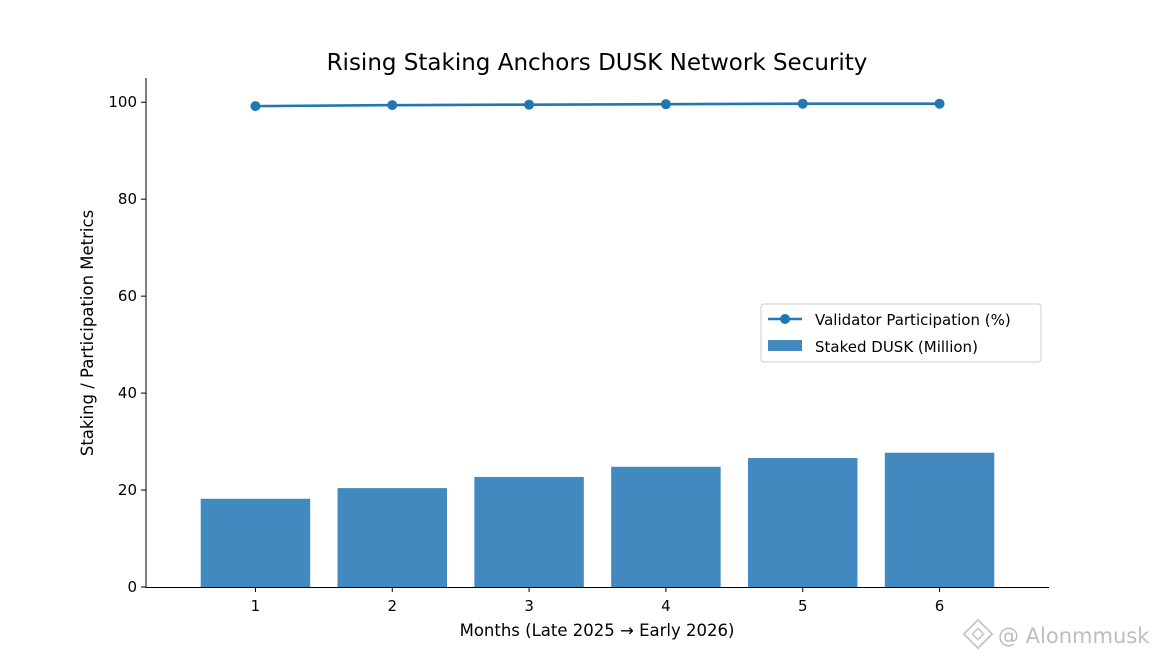  What do you see at coordinates (132, 587) in the screenshot?
I see `y-tick-label: 0` at bounding box center [132, 587].